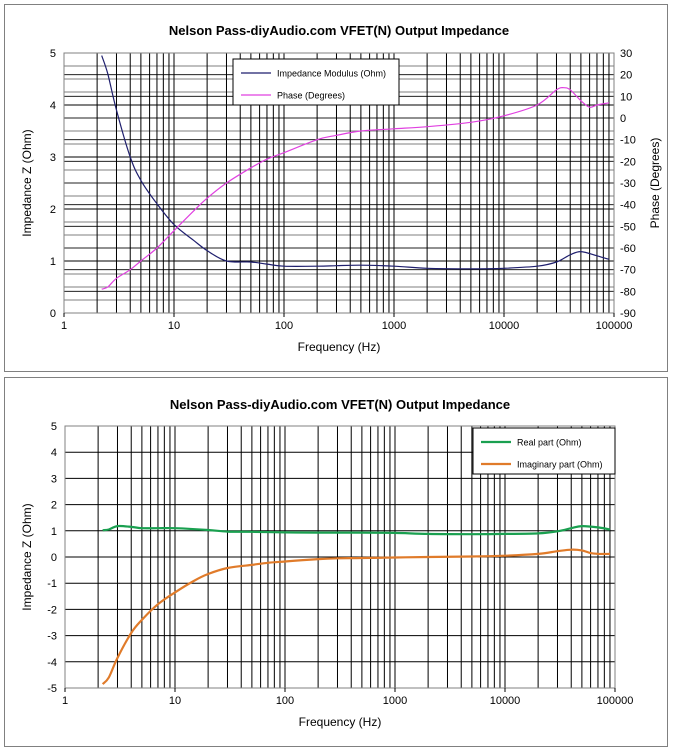 Image resolution: width=674 pixels, height=752 pixels. I want to click on y2-tick-label: -90, so click(628, 314).